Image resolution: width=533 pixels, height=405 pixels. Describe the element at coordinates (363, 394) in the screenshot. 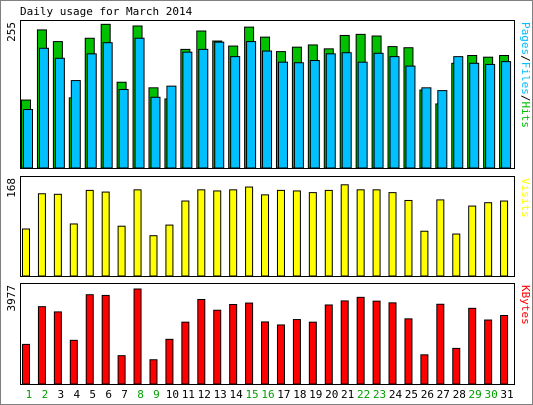

I see `x-tick-label-22: 22` at that location.